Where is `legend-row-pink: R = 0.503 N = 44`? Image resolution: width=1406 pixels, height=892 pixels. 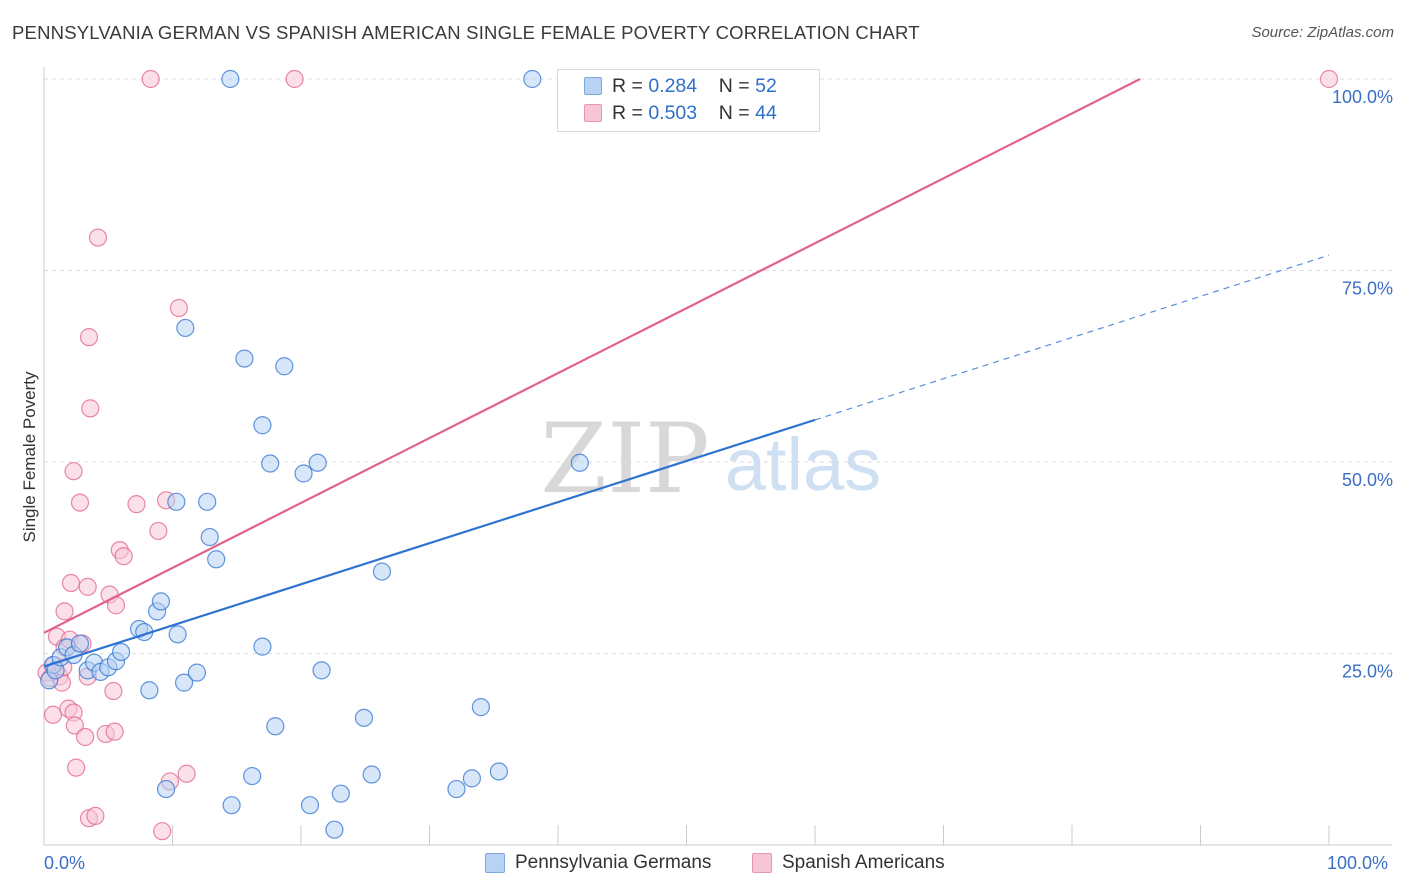 legend-row-pink: R = 0.503 N = 44 is located at coordinates (680, 113).